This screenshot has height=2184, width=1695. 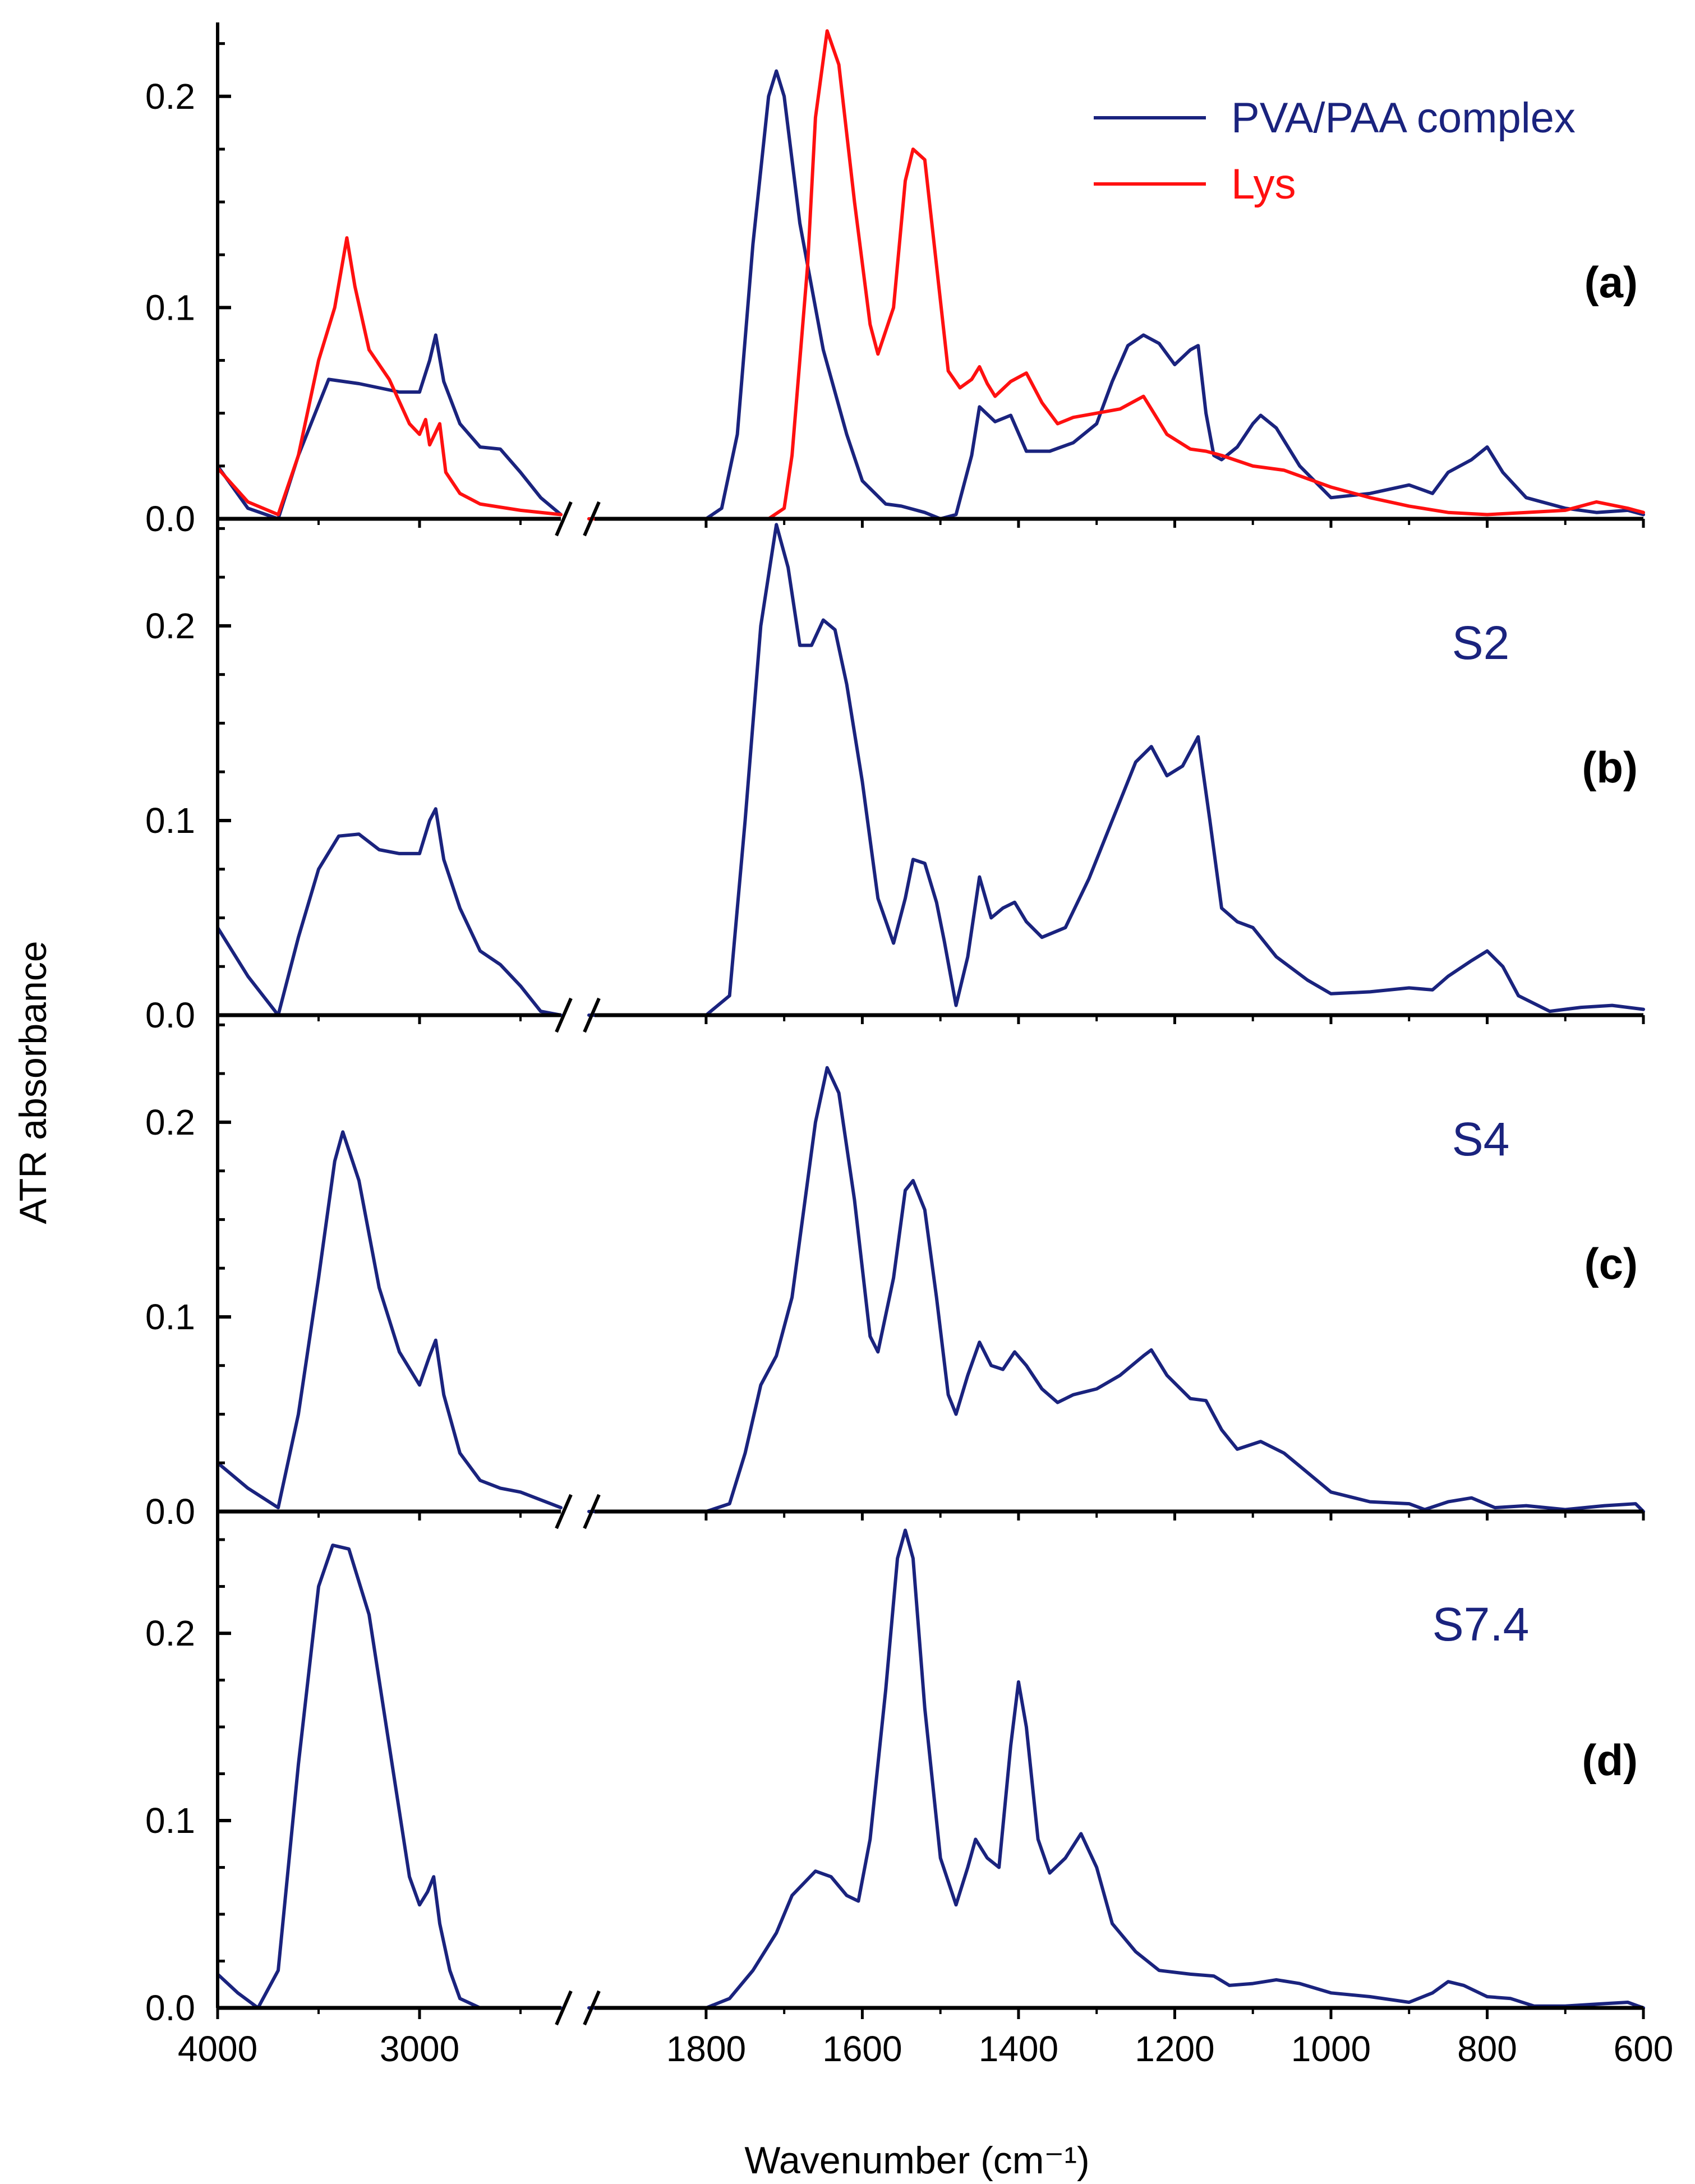 I want to click on panel-1-y-tick-label: 0.1, so click(x=170, y=821).